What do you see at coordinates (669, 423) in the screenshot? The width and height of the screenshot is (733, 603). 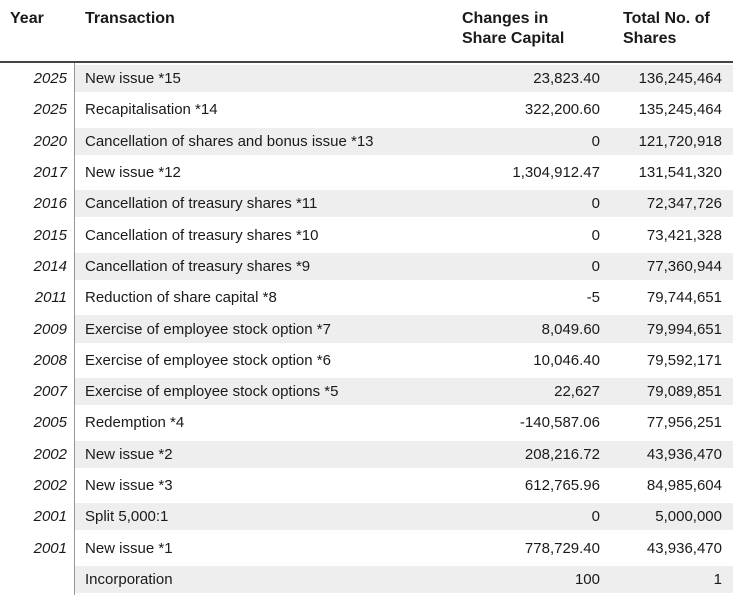 I see `cell-total-no-of-shares: 77,956,251` at bounding box center [669, 423].